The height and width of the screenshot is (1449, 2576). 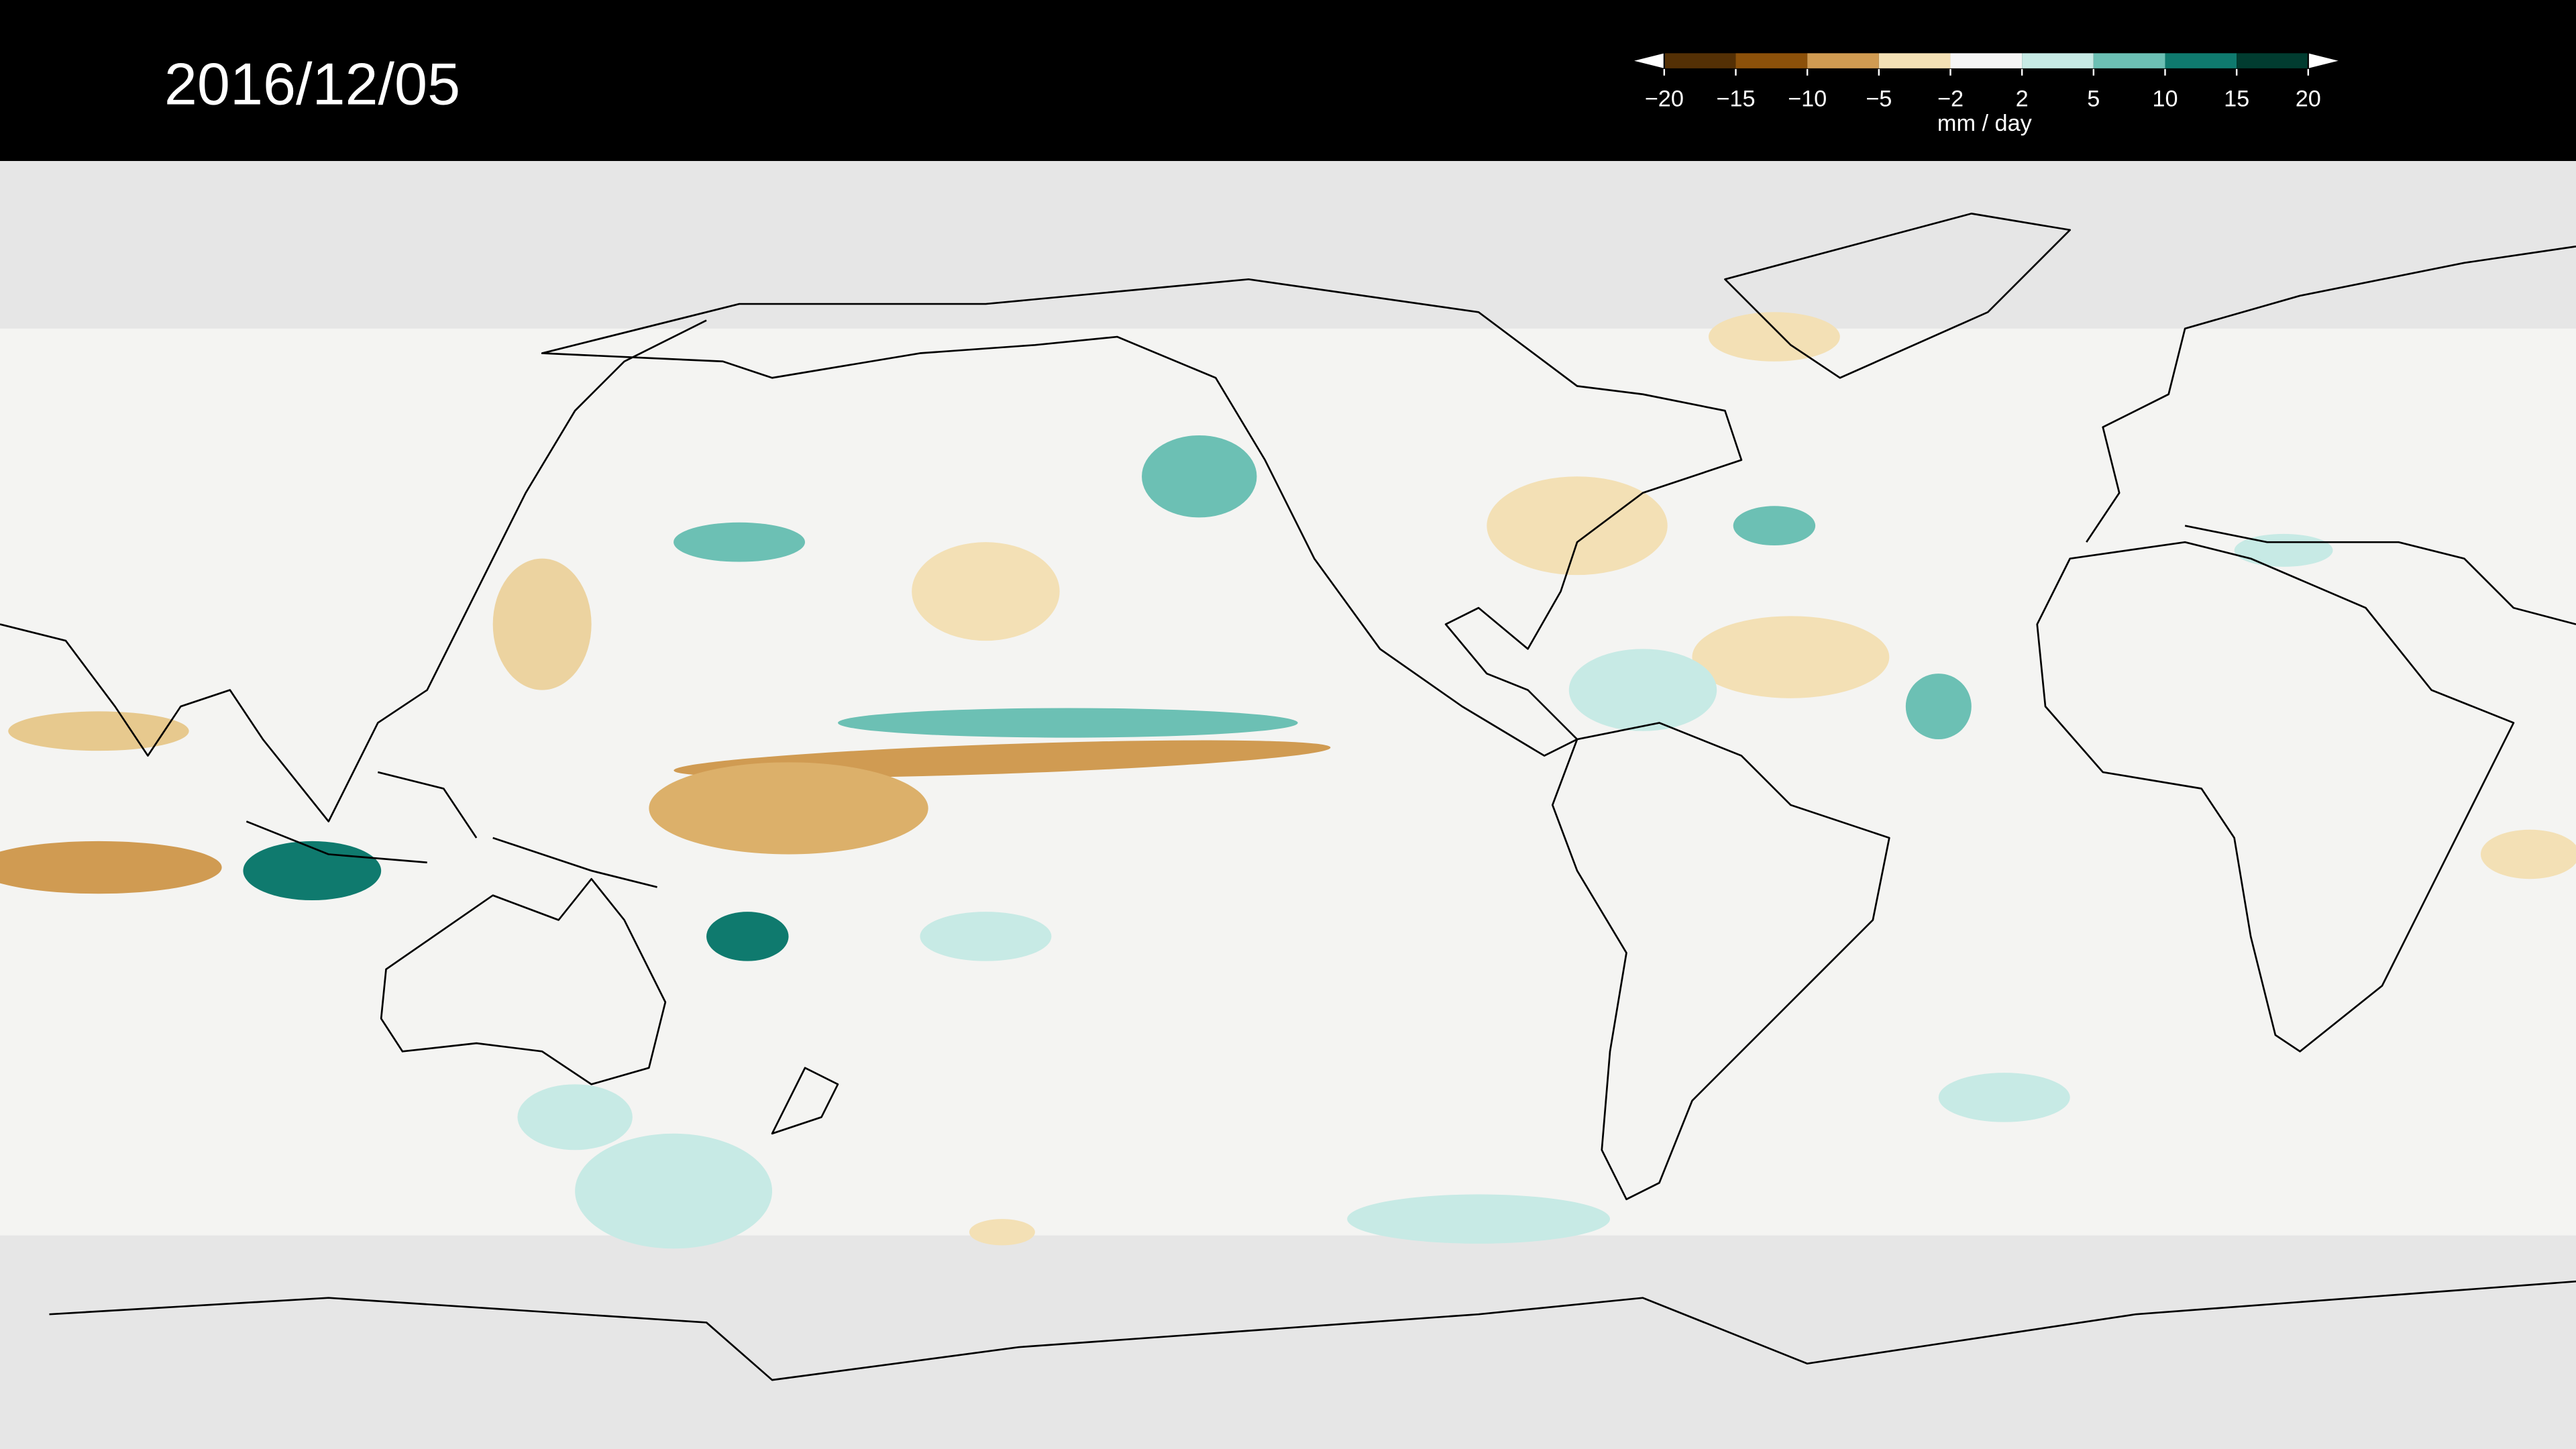 I want to click on antarctica, so click(x=1312, y=1330).